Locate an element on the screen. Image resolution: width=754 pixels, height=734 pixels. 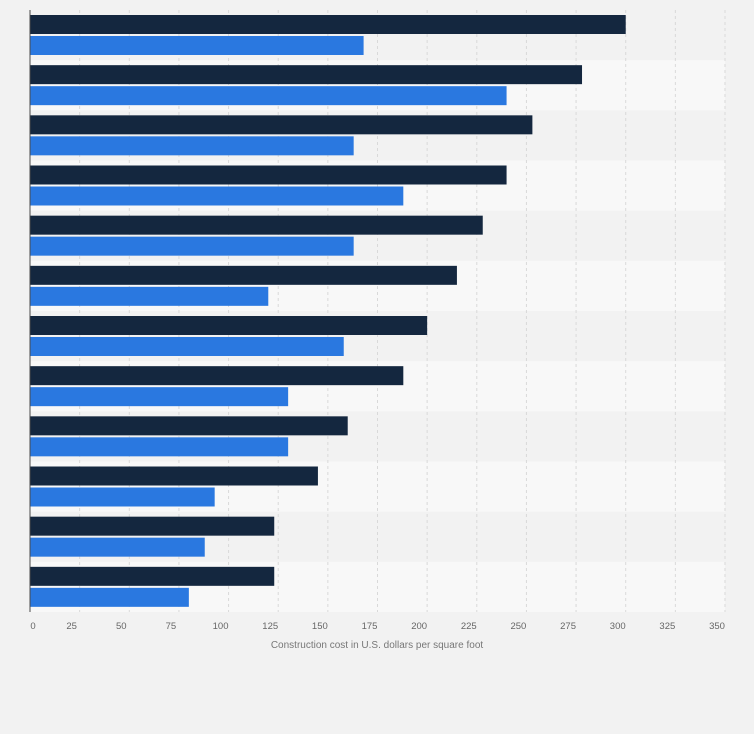
x-tick-label: 0 is located at coordinates (32, 626).